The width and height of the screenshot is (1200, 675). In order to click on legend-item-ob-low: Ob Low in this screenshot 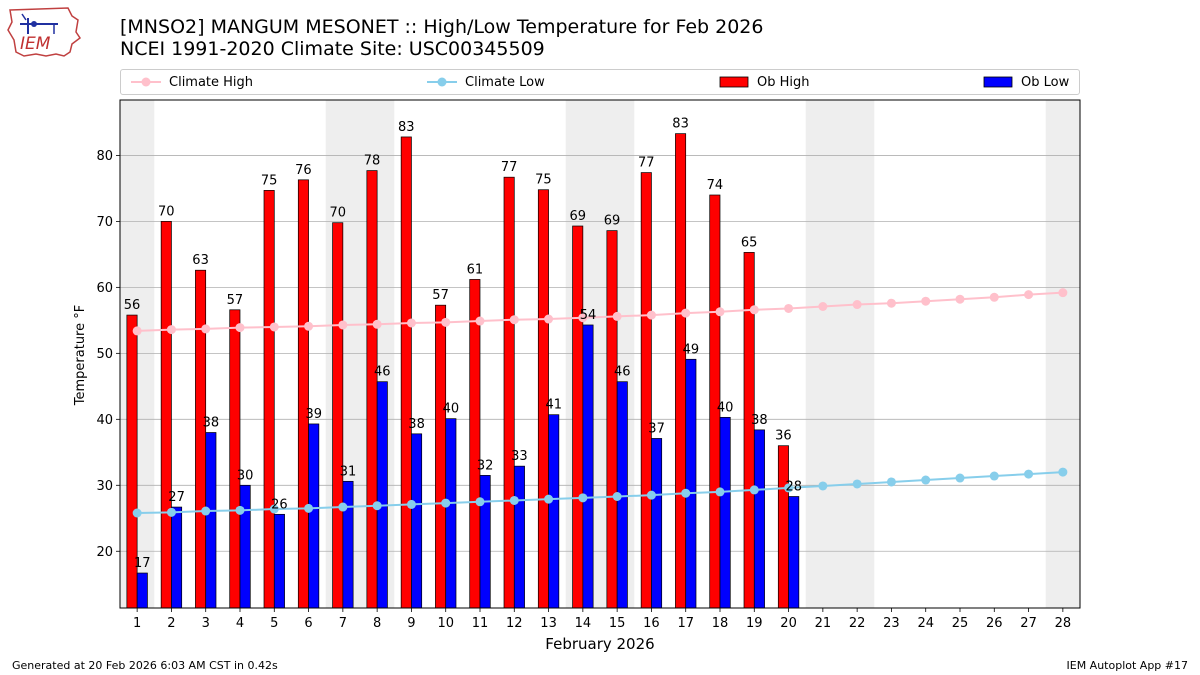, I will do `click(1026, 82)`.